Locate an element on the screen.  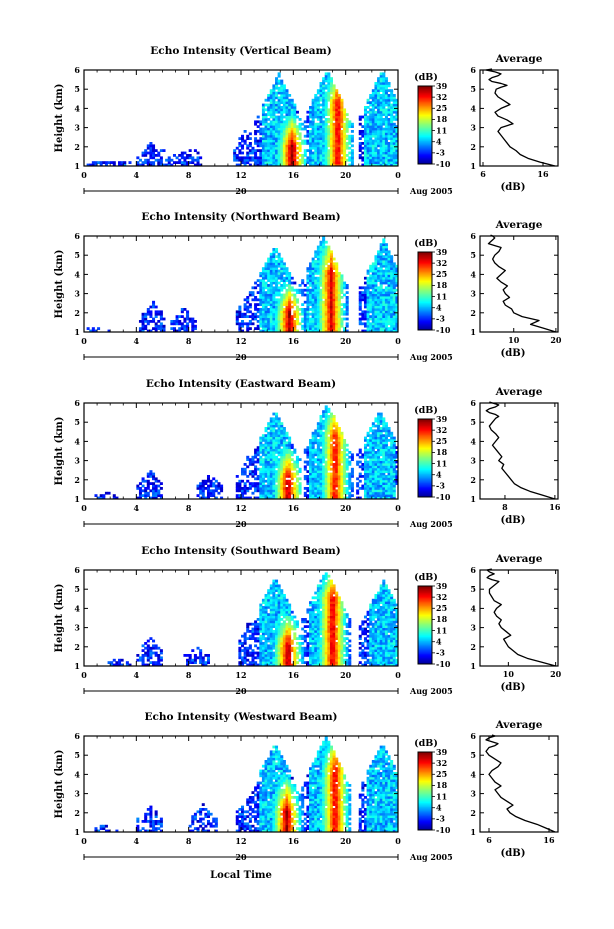
colorbar-unit: (dB) is located at coordinates (426, 243).